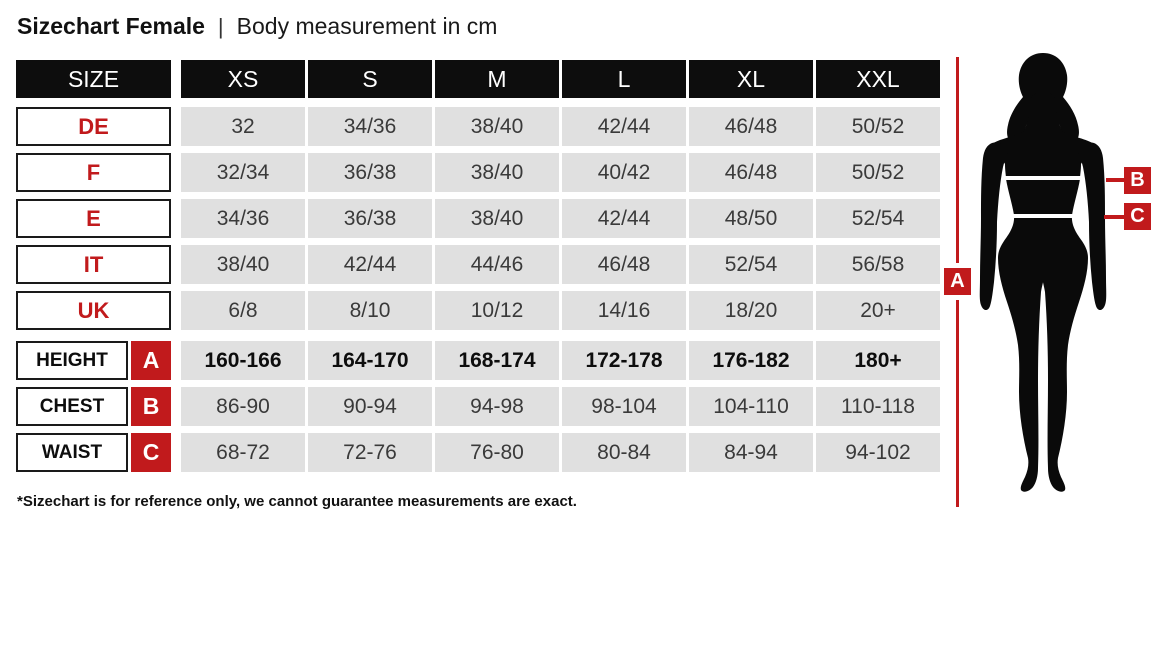  I want to click on cell-height-m: 168-174, so click(497, 360).